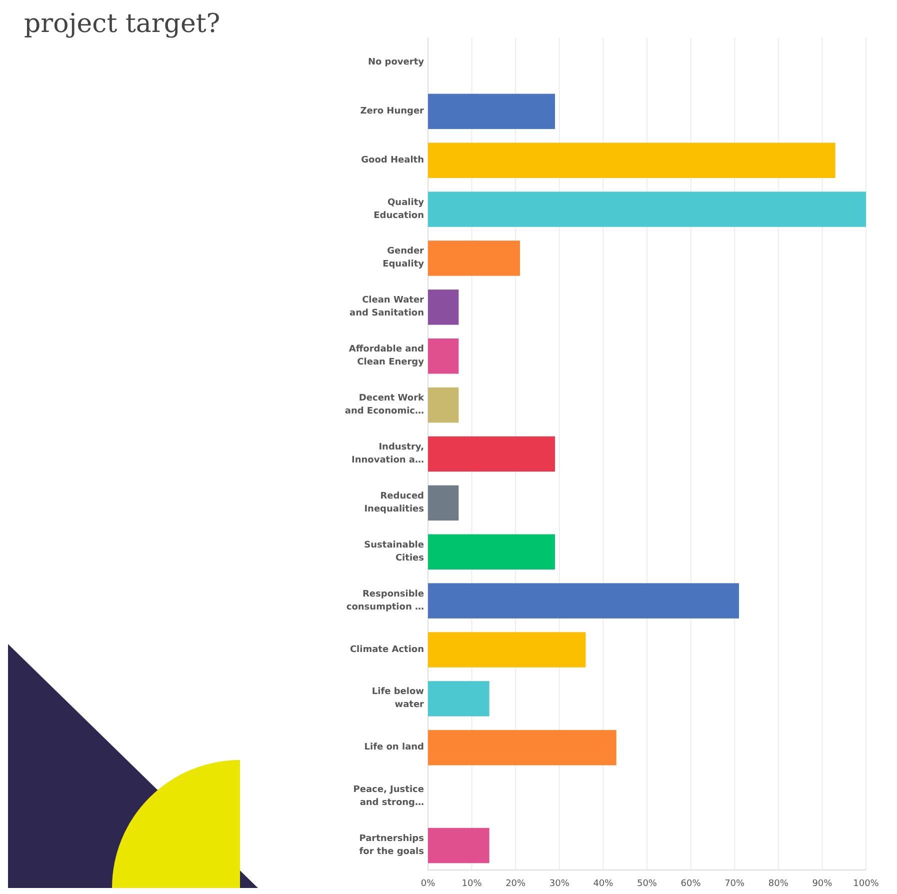  What do you see at coordinates (428, 884) in the screenshot?
I see `x-tick-label: 0%` at bounding box center [428, 884].